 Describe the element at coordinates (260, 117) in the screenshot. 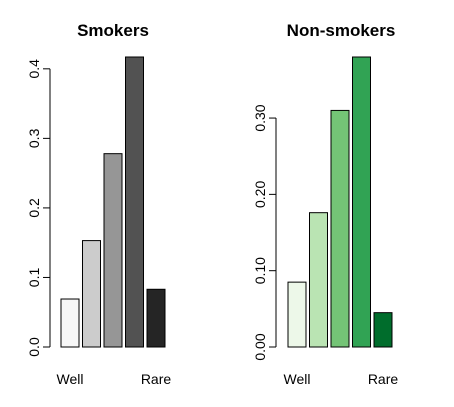

I see `non-smokers-y-tick-label: 0.30` at that location.